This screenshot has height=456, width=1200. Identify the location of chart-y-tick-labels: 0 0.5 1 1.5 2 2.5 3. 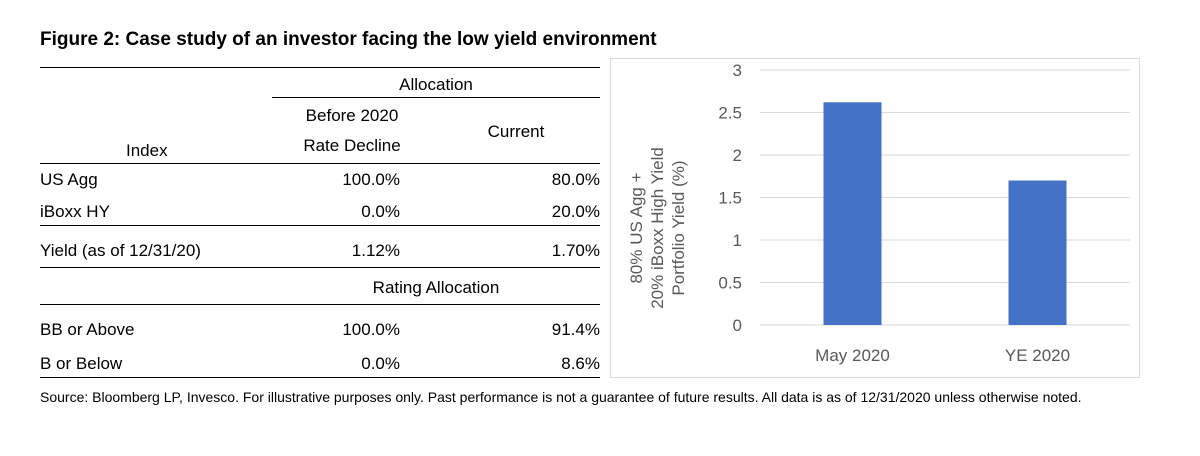
(730, 198).